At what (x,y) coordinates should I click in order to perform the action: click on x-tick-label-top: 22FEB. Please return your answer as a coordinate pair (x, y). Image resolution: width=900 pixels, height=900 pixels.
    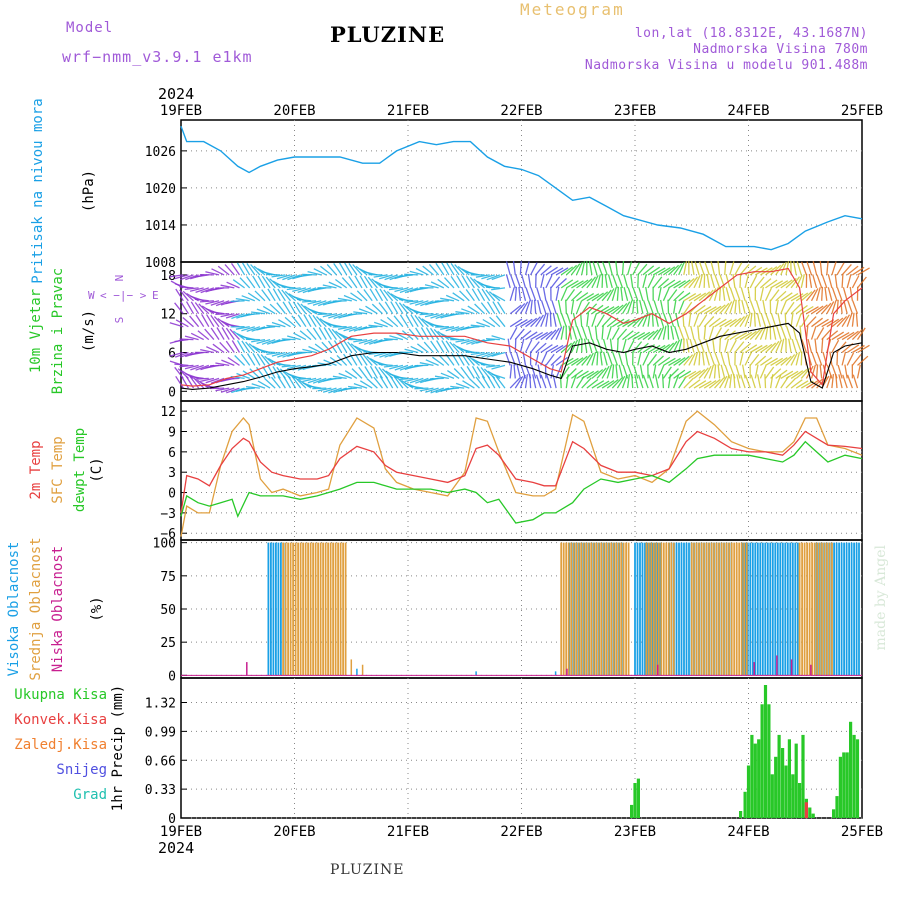
    Looking at the image, I should click on (521, 111).